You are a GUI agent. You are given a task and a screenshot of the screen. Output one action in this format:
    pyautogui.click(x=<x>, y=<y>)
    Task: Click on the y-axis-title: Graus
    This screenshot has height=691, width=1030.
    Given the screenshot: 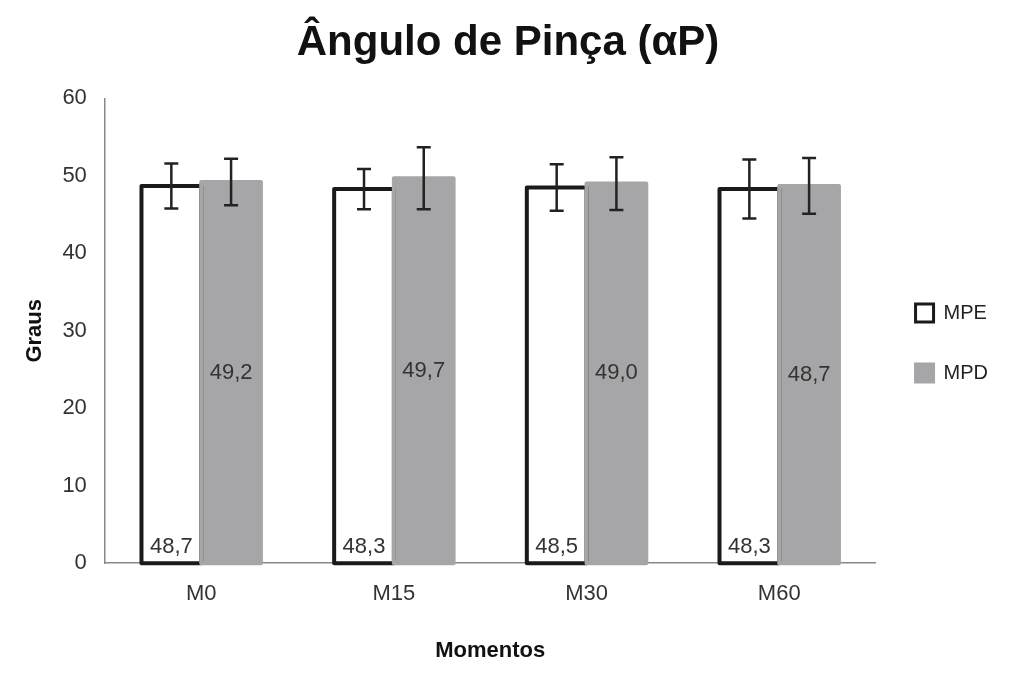 What is the action you would take?
    pyautogui.click(x=34, y=331)
    